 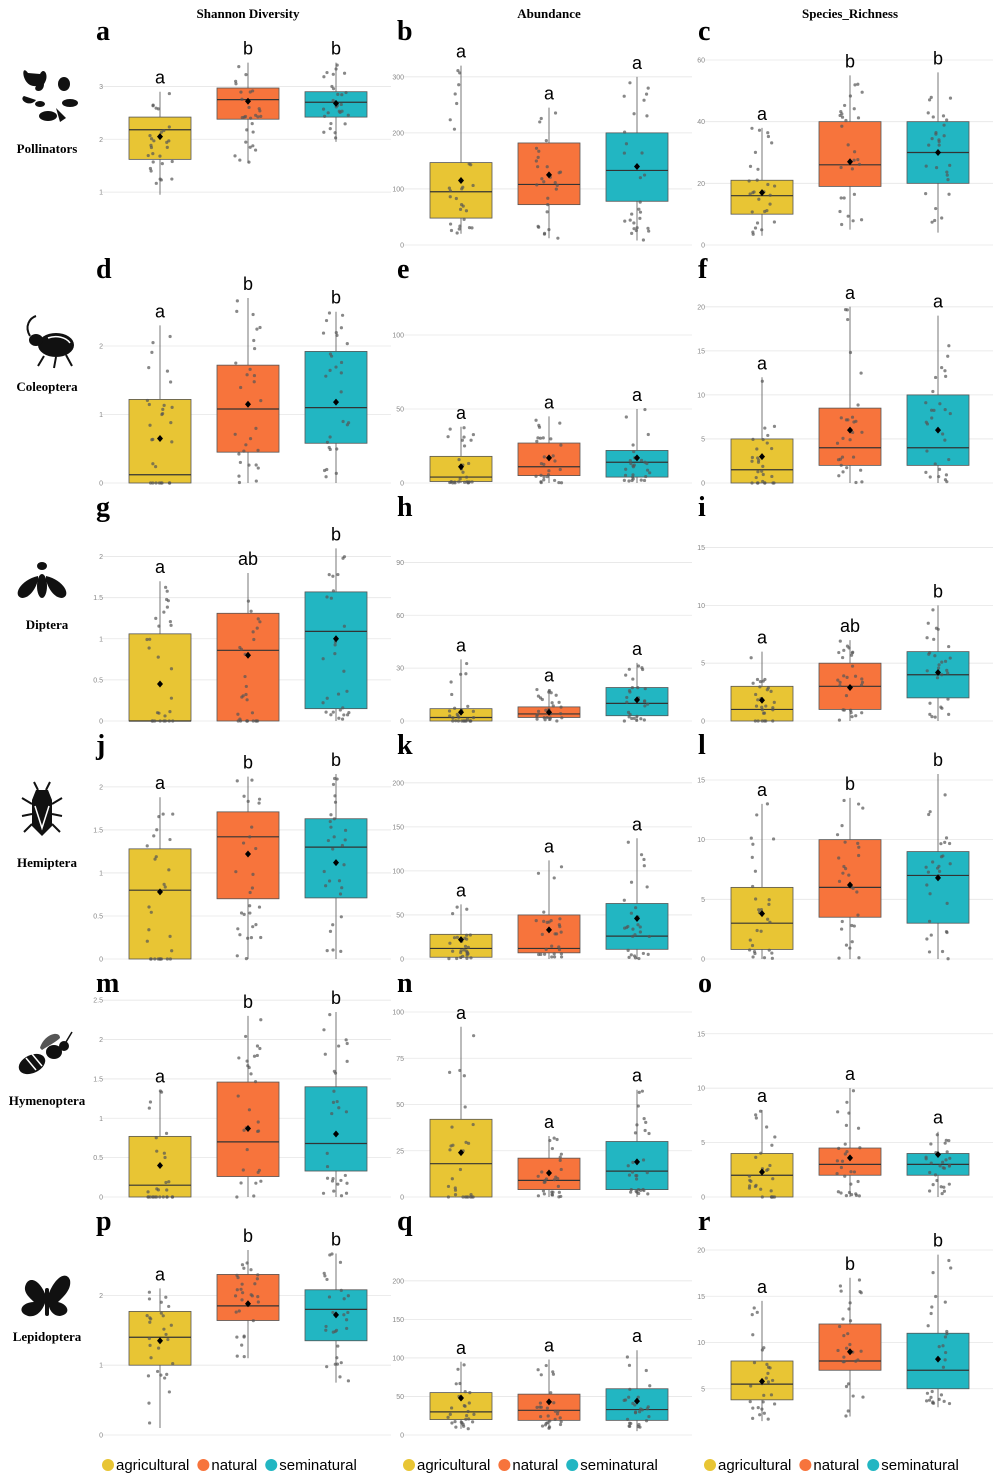 What do you see at coordinates (248, 13) in the screenshot?
I see `column-title-shannon: Shannon Diversity` at bounding box center [248, 13].